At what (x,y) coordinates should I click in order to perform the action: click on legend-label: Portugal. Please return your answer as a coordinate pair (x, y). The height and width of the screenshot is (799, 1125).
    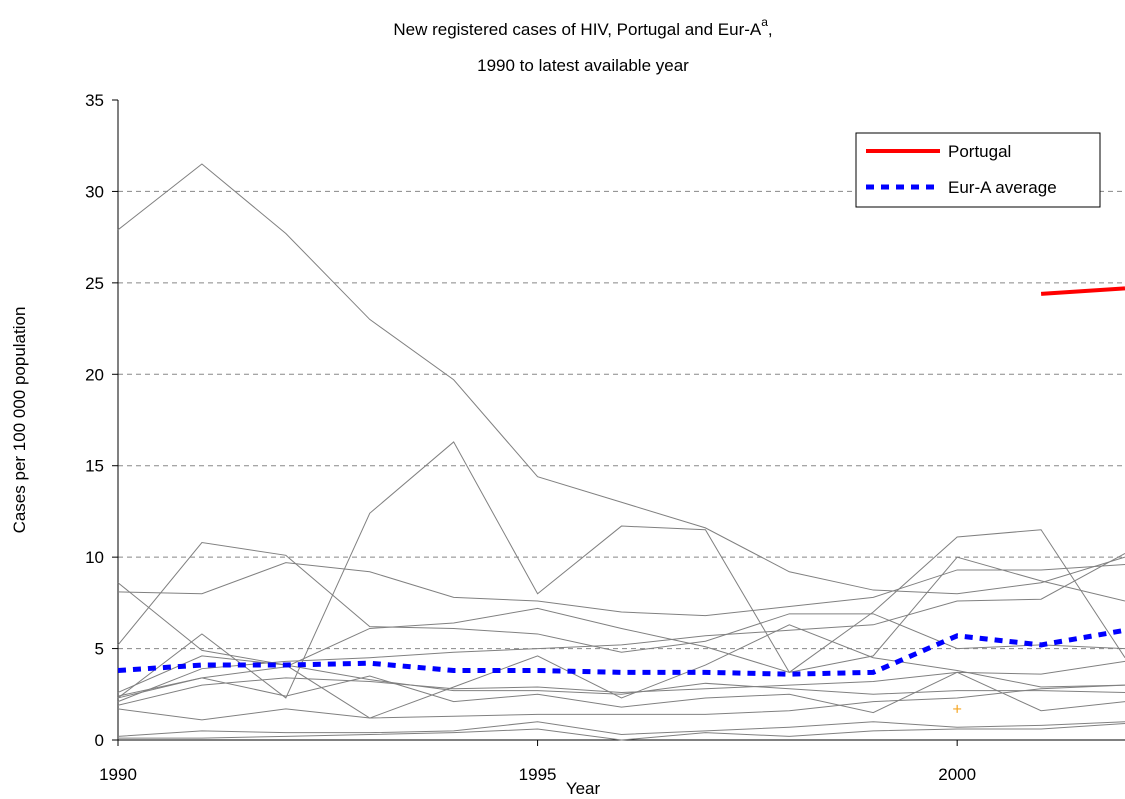
    Looking at the image, I should click on (979, 151).